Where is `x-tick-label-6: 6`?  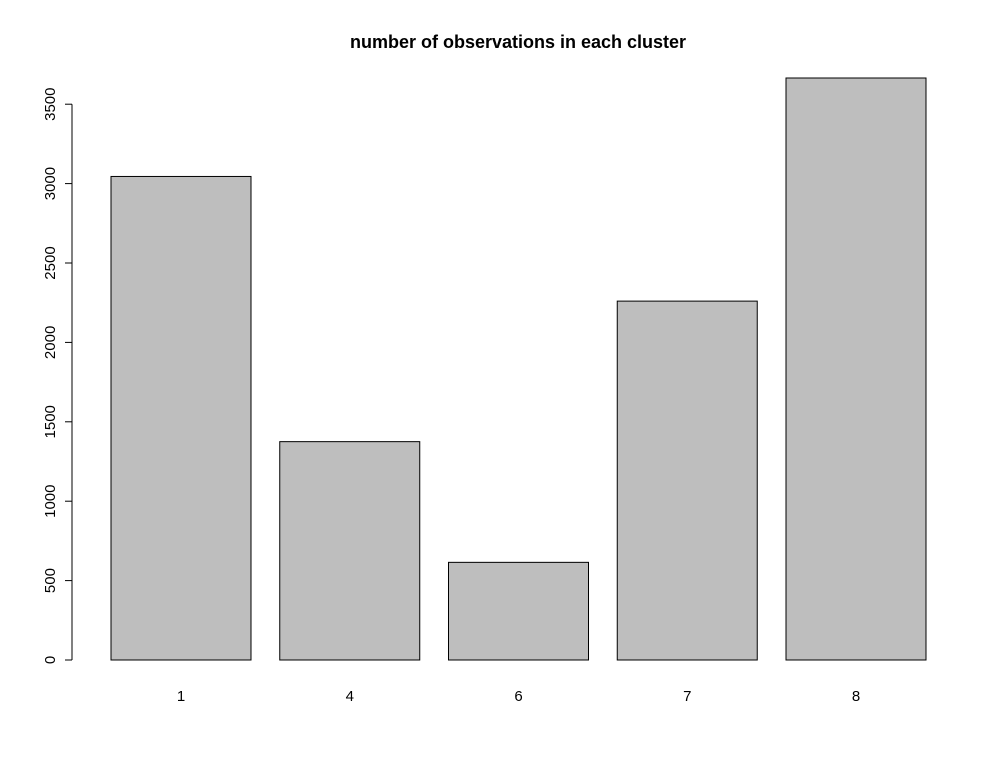
x-tick-label-6: 6 is located at coordinates (518, 696).